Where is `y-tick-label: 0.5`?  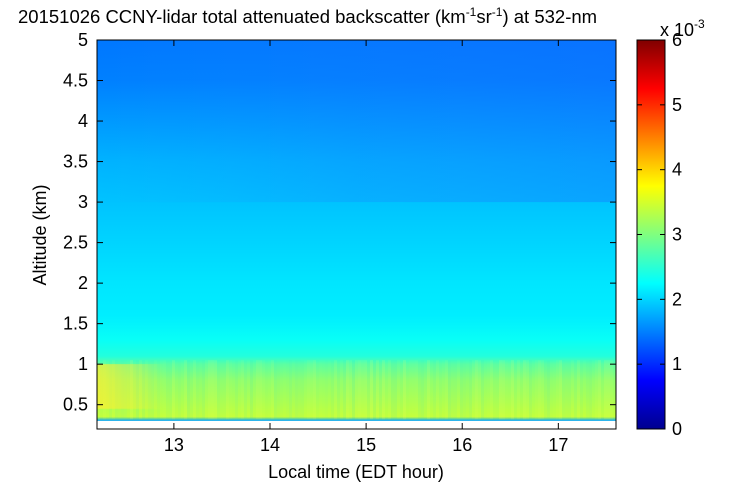 y-tick-label: 0.5 is located at coordinates (75, 405).